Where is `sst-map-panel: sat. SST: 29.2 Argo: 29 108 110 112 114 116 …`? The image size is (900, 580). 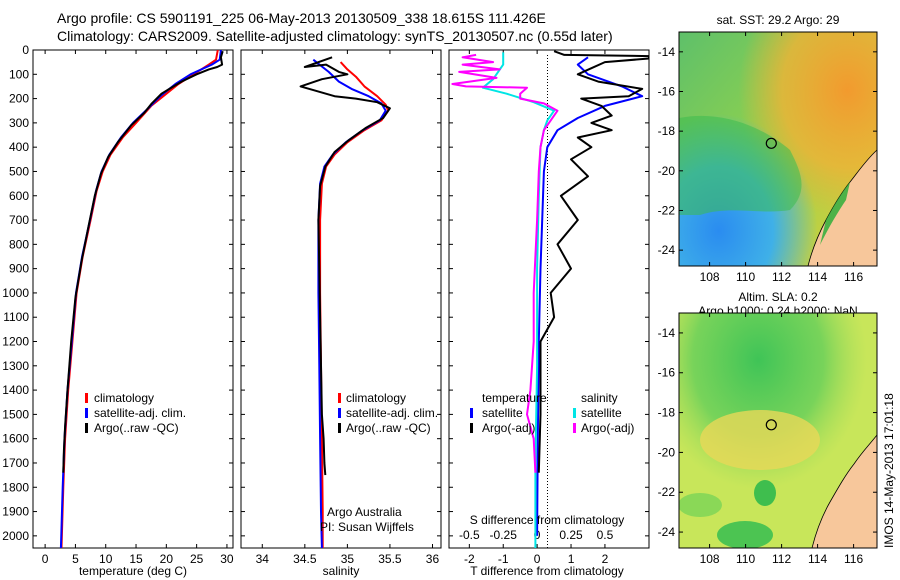 sst-map-panel: sat. SST: 29.2 Argo: 29 108 110 112 114 116 … is located at coordinates (768, 148).